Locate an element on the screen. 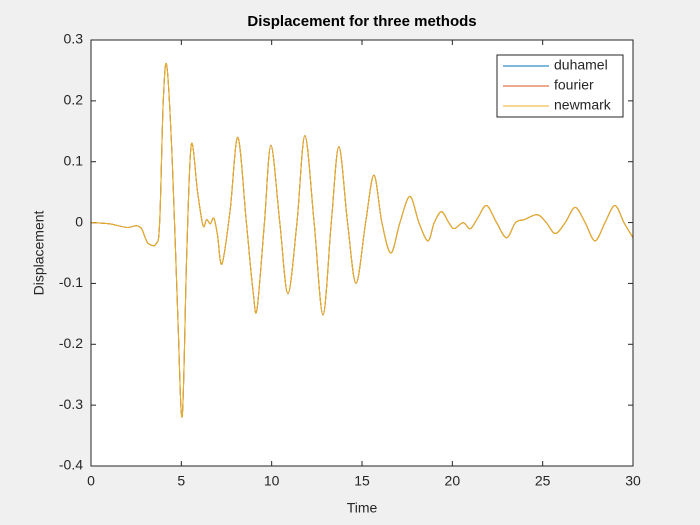  legend-label: duhamel is located at coordinates (581, 65).